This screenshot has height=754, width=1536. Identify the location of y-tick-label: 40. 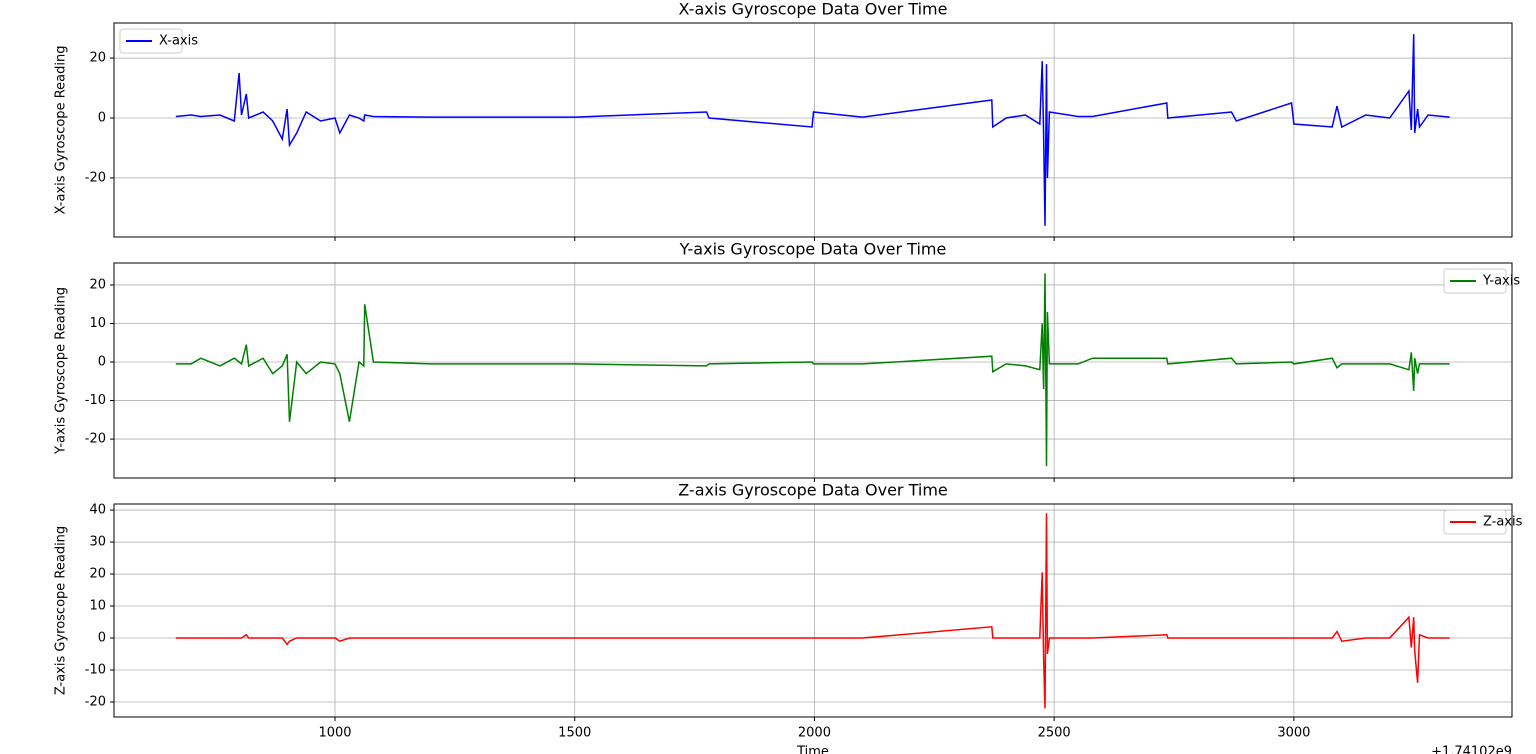
(97, 510).